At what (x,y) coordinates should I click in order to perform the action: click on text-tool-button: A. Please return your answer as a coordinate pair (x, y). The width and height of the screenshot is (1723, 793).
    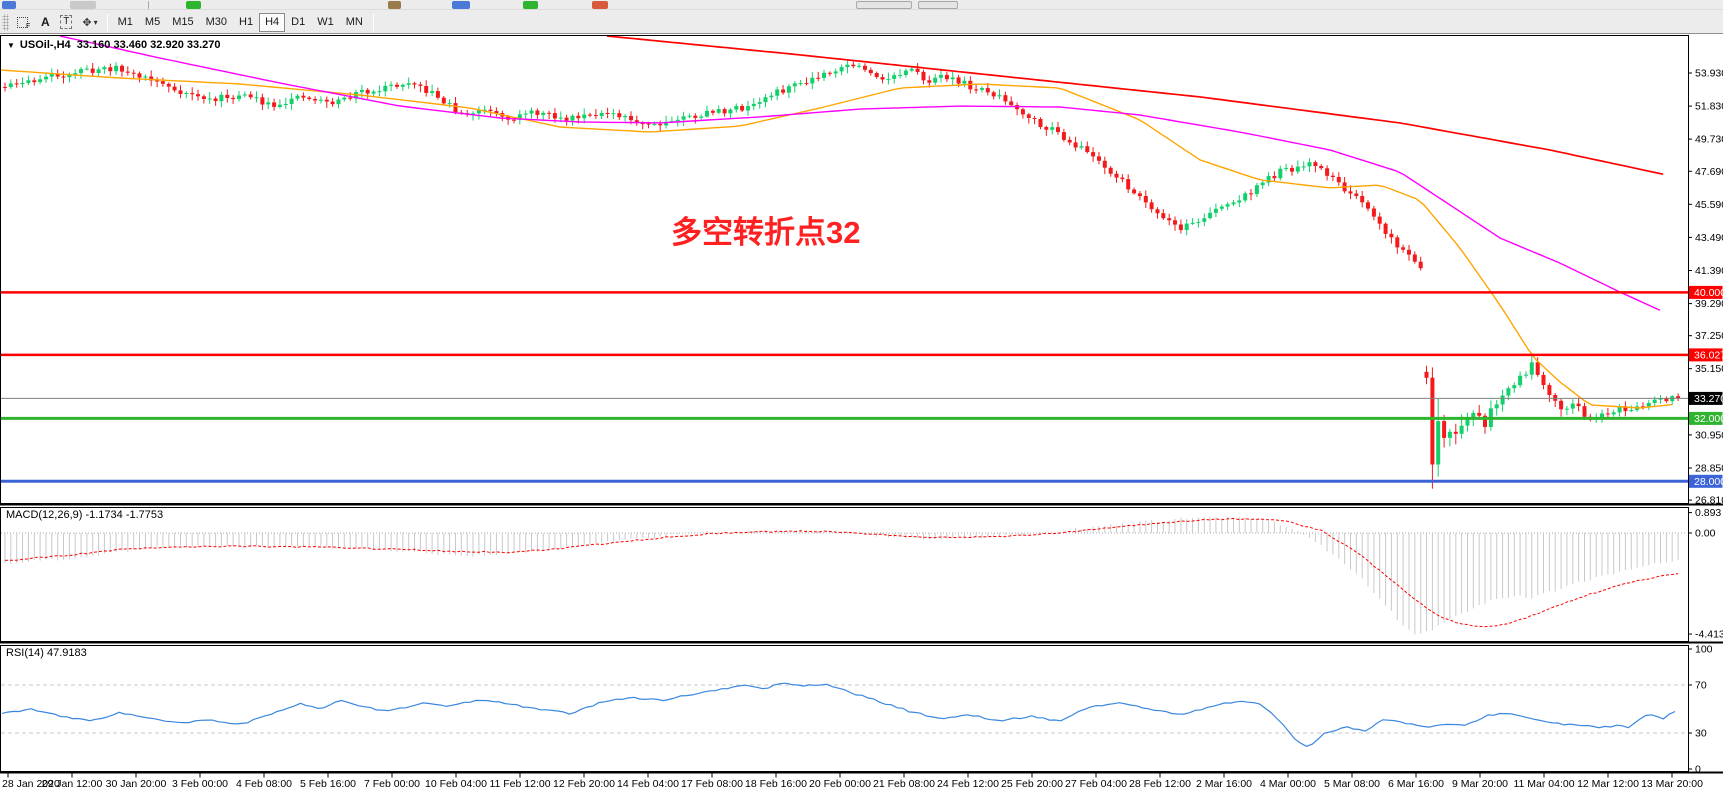
    Looking at the image, I should click on (45, 22).